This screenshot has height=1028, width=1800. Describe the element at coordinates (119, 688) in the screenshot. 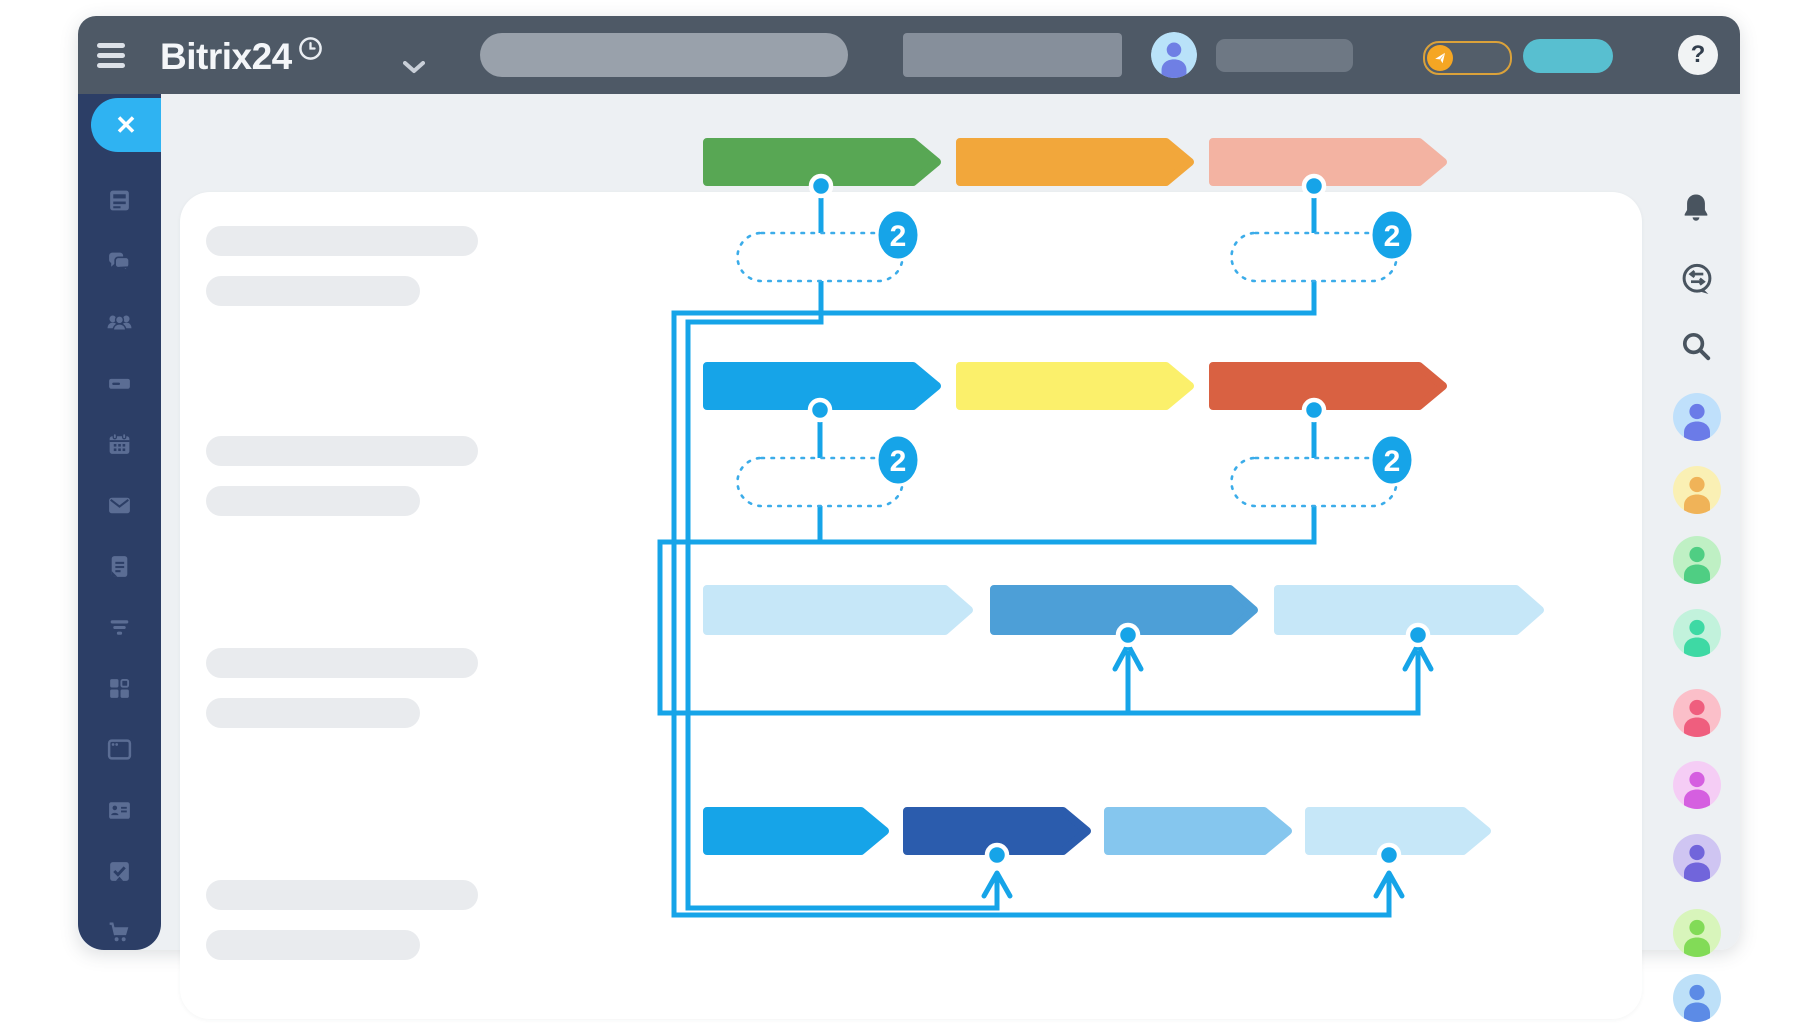

I see `sidebar-item-applications` at that location.